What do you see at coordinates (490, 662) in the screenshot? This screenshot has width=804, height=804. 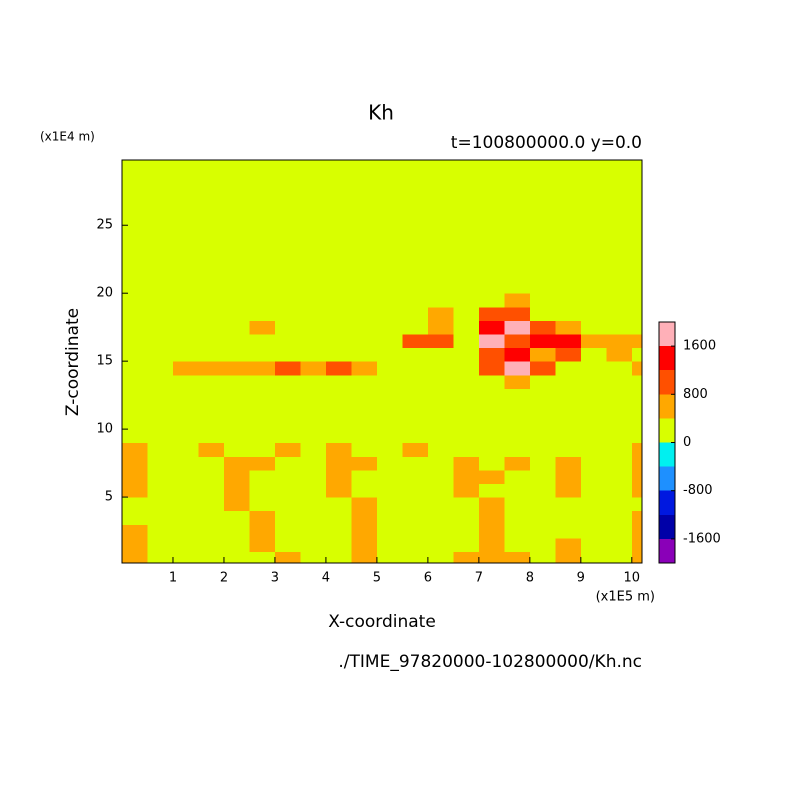 I see `file-path: ./TIME_97820000-102800000/Kh.nc` at bounding box center [490, 662].